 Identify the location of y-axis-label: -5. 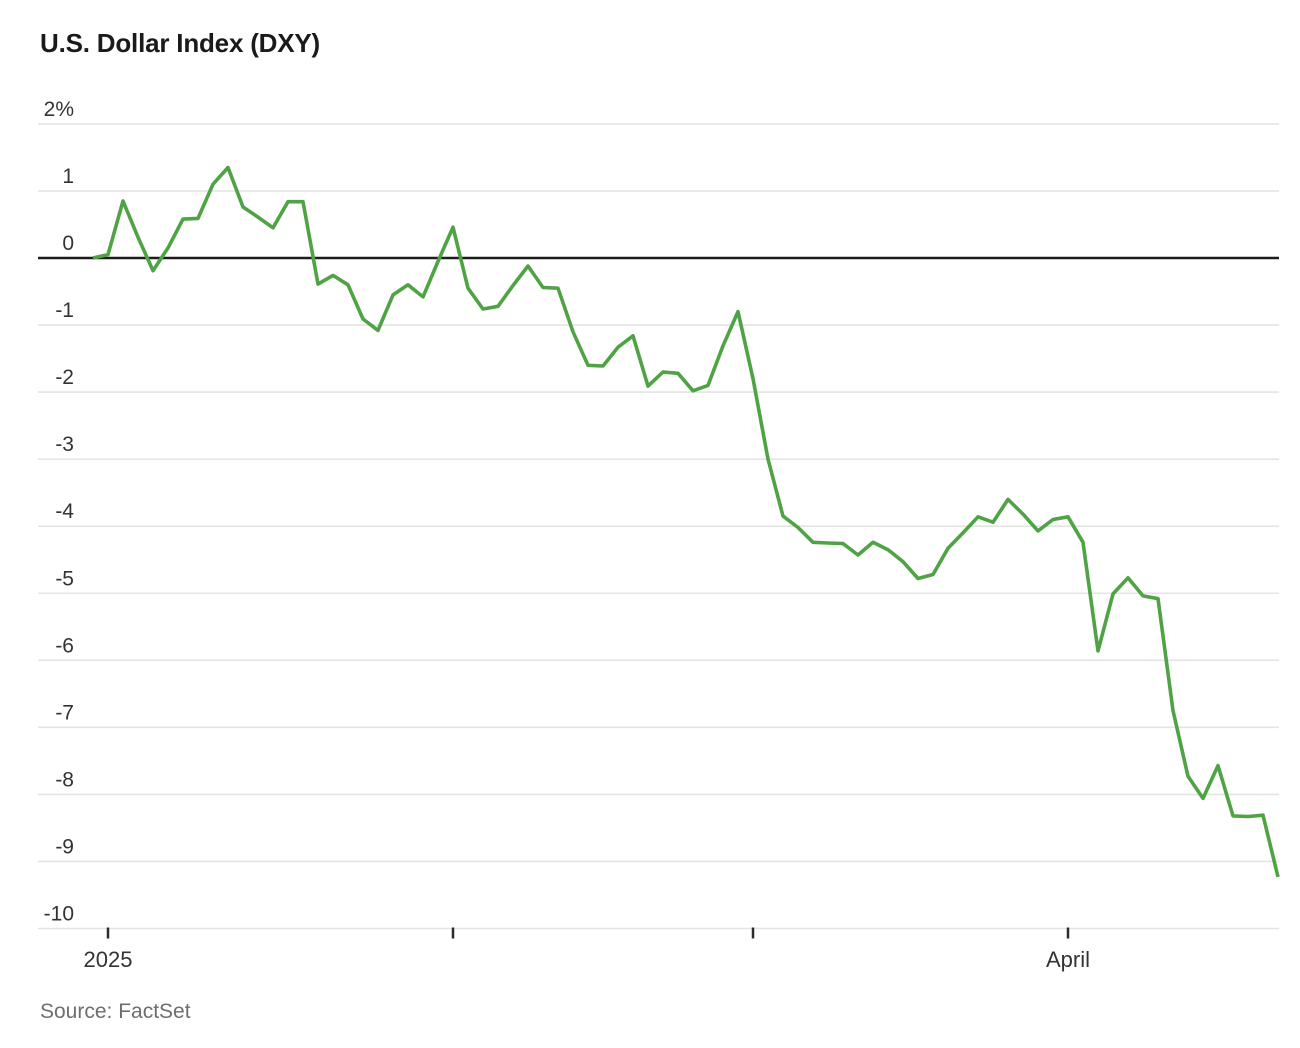
(64, 578).